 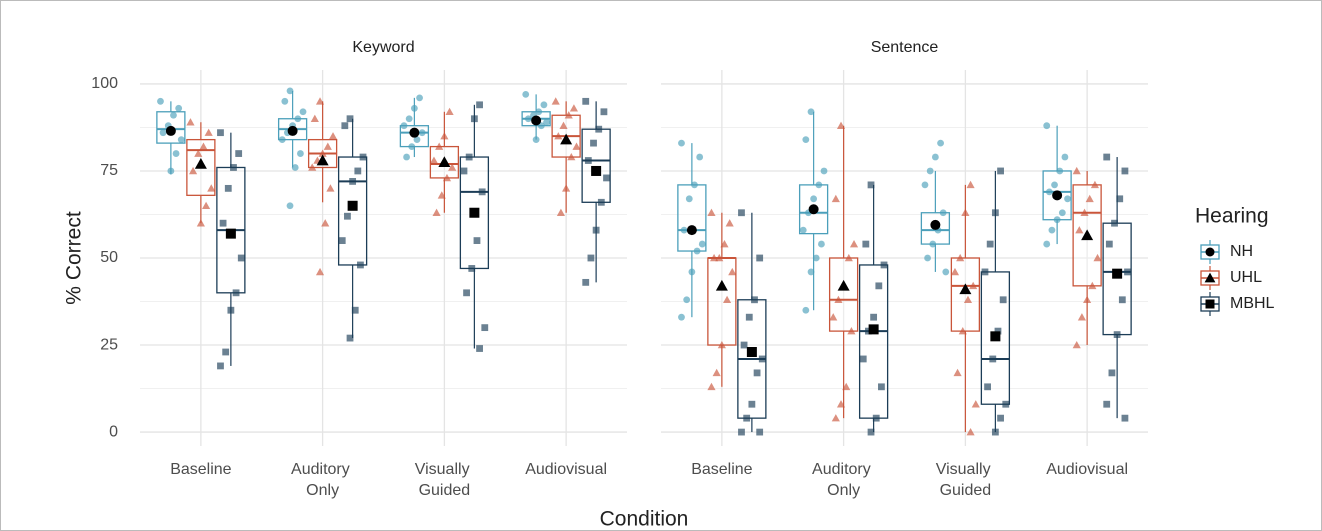 What do you see at coordinates (644, 519) in the screenshot?
I see `x-axis-title: Condition` at bounding box center [644, 519].